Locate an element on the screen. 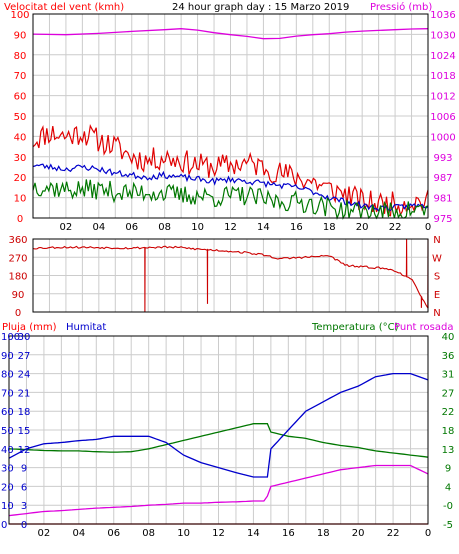 This screenshot has height=554, width=459. pressure-y-tick: 1012 is located at coordinates (442, 97).